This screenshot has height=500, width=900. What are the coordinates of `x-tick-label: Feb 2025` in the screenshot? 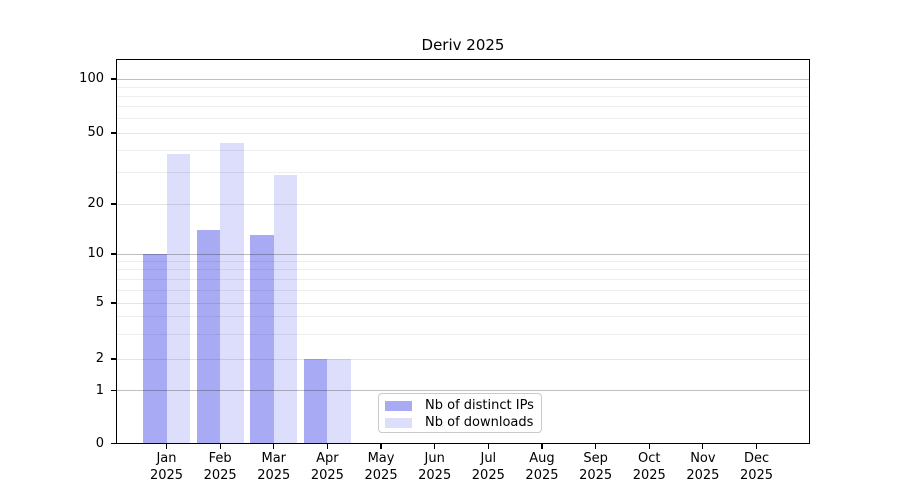 It's located at (220, 467).